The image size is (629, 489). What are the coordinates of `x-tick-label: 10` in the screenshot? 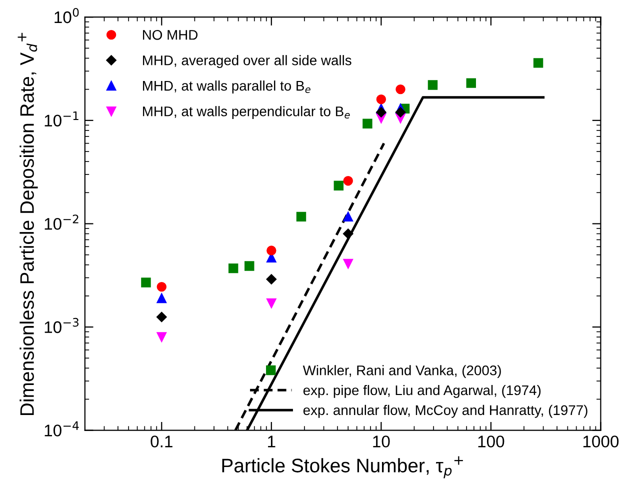 It's located at (381, 442).